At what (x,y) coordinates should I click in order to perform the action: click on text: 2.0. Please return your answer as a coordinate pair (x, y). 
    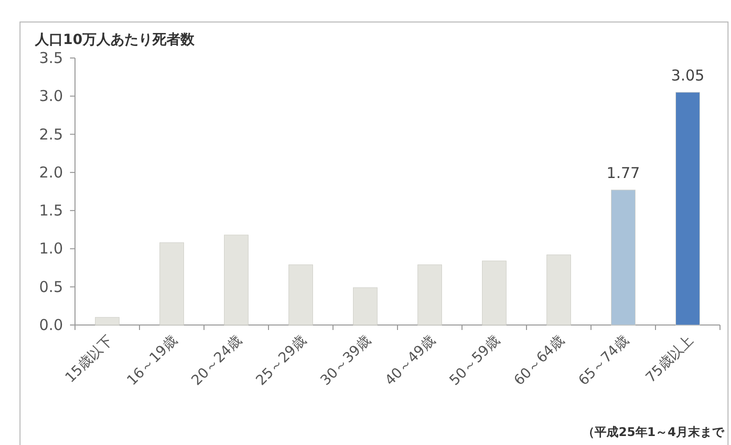
    Looking at the image, I should click on (51, 172).